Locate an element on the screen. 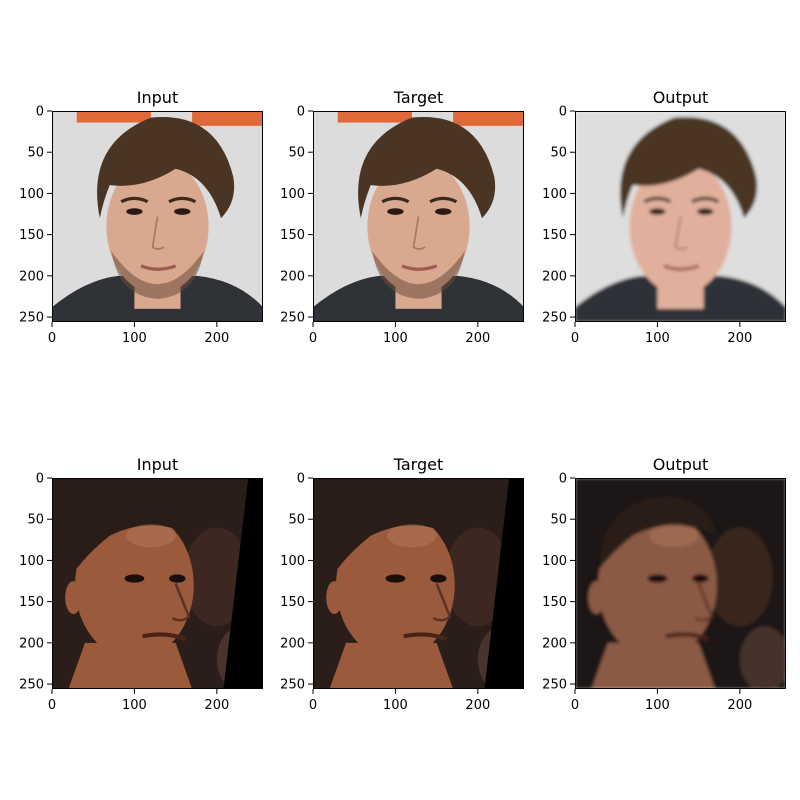 This screenshot has height=800, width=800. panel-row1-target: Target 0 50 100 150 200 250 0 100 200 is located at coordinates (402, 584).